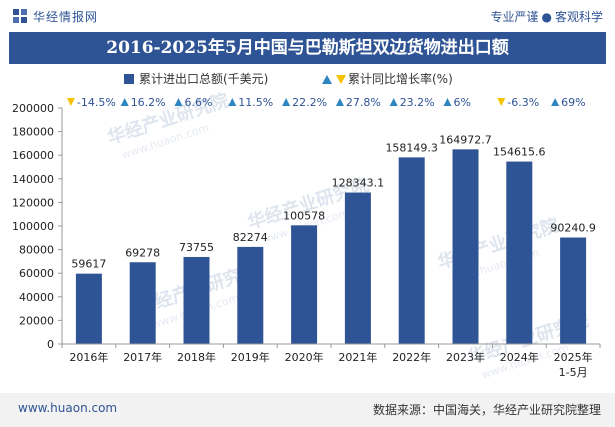 The width and height of the screenshot is (615, 427). I want to click on legend-bar-swatch, so click(129, 79).